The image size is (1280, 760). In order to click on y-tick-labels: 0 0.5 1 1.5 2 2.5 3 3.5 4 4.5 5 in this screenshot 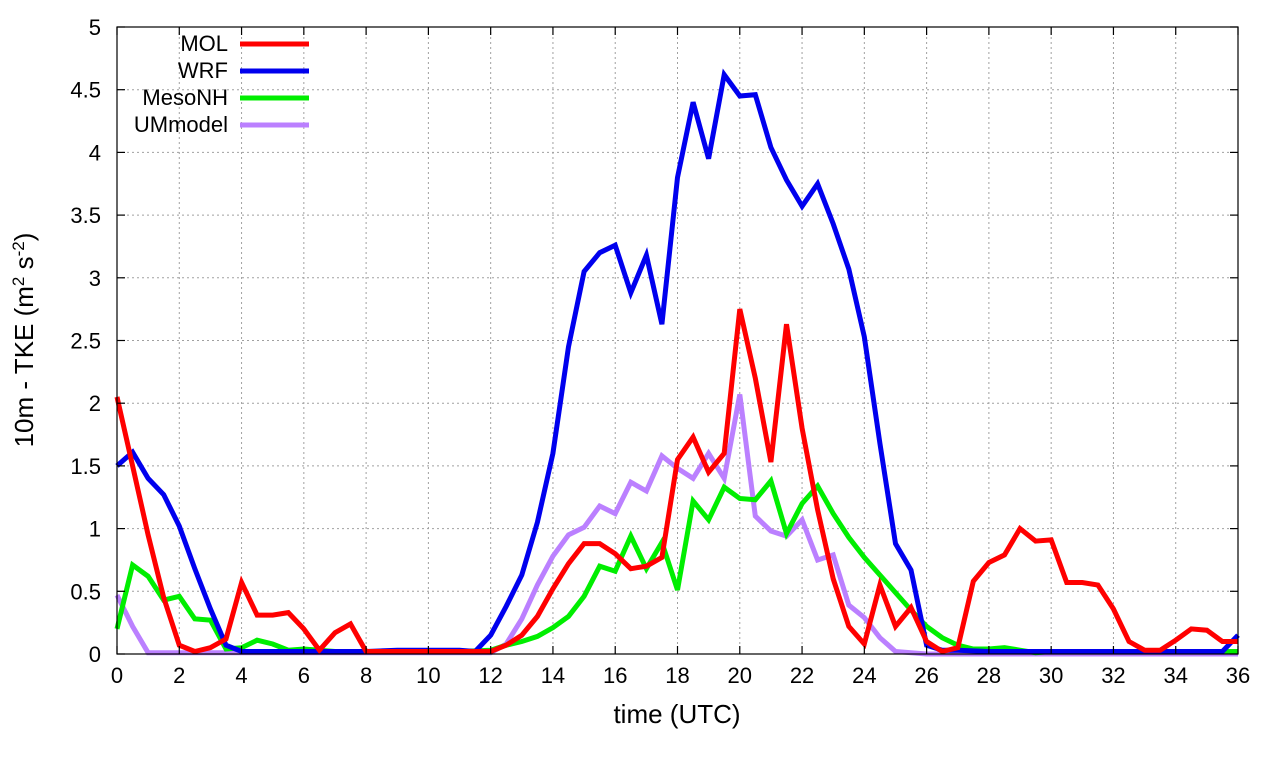, I will do `click(85, 341)`.